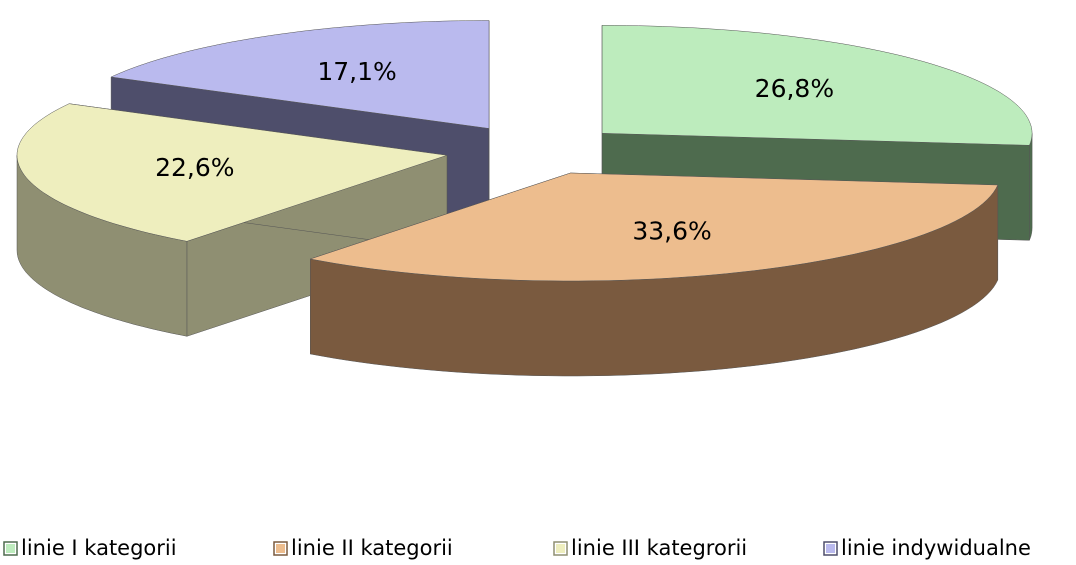 This screenshot has height=565, width=1076. I want to click on legend-label: linie II kategorii, so click(372, 548).